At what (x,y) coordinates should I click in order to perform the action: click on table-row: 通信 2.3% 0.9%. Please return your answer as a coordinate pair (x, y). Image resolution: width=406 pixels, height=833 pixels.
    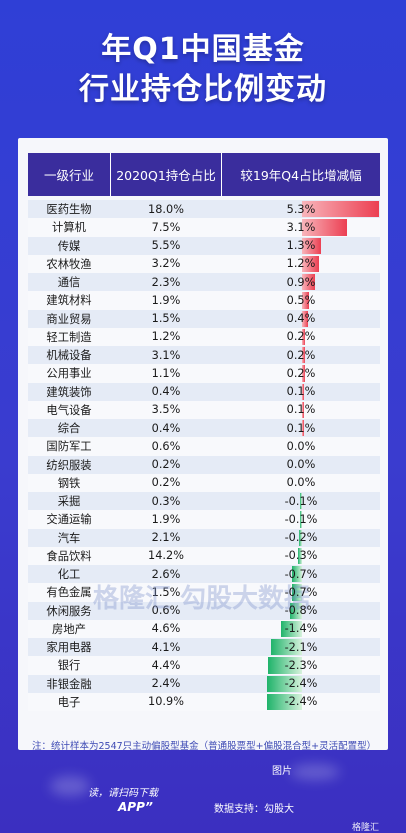
    Looking at the image, I should click on (204, 282).